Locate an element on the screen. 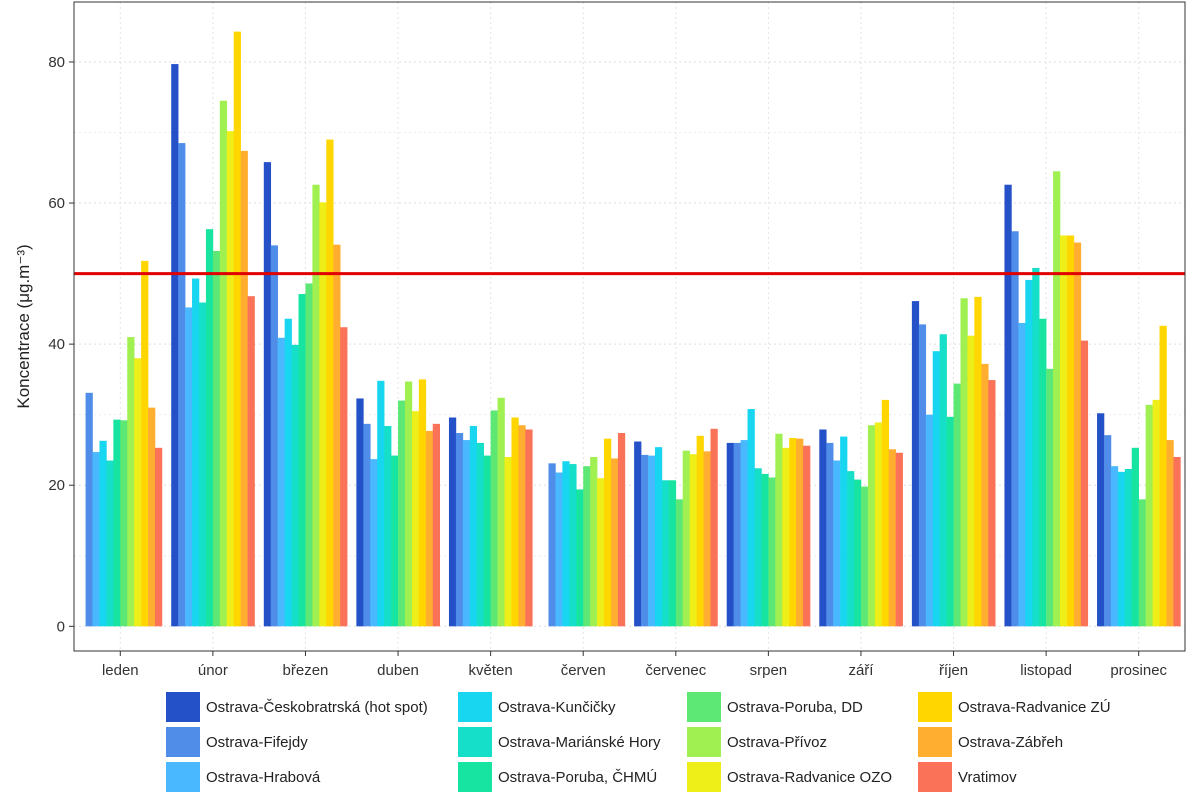  legend-item: Vratimov is located at coordinates (967, 777).